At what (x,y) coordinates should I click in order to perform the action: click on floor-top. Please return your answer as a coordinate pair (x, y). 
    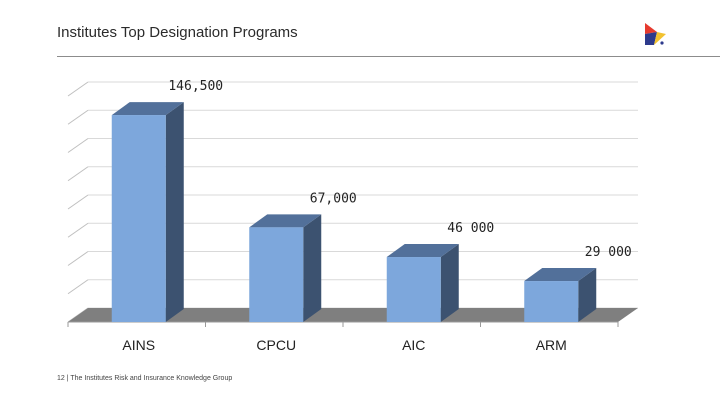
    Looking at the image, I should click on (353, 315).